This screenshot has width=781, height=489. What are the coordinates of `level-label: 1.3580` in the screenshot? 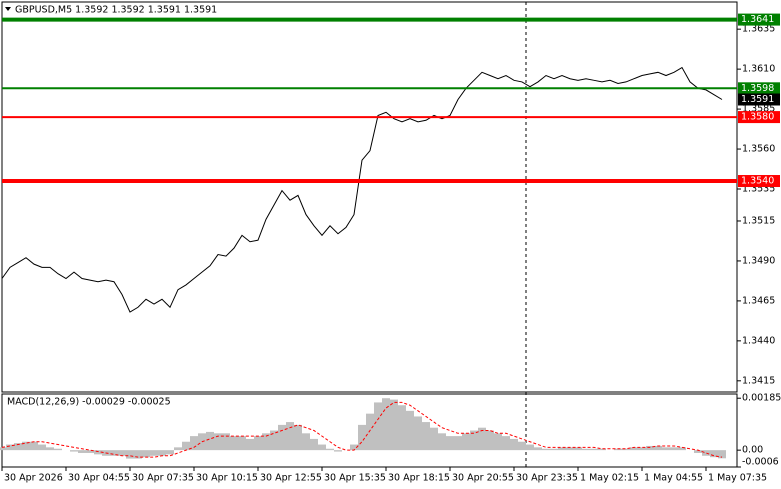 It's located at (757, 117).